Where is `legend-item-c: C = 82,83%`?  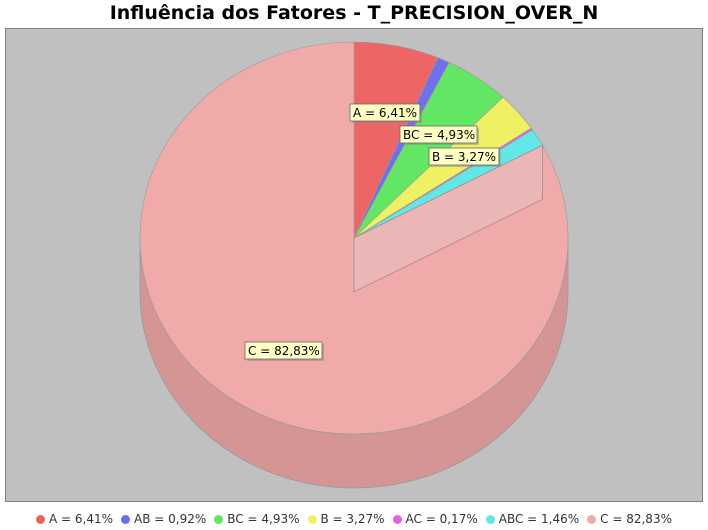 legend-item-c: C = 82,83% is located at coordinates (629, 519).